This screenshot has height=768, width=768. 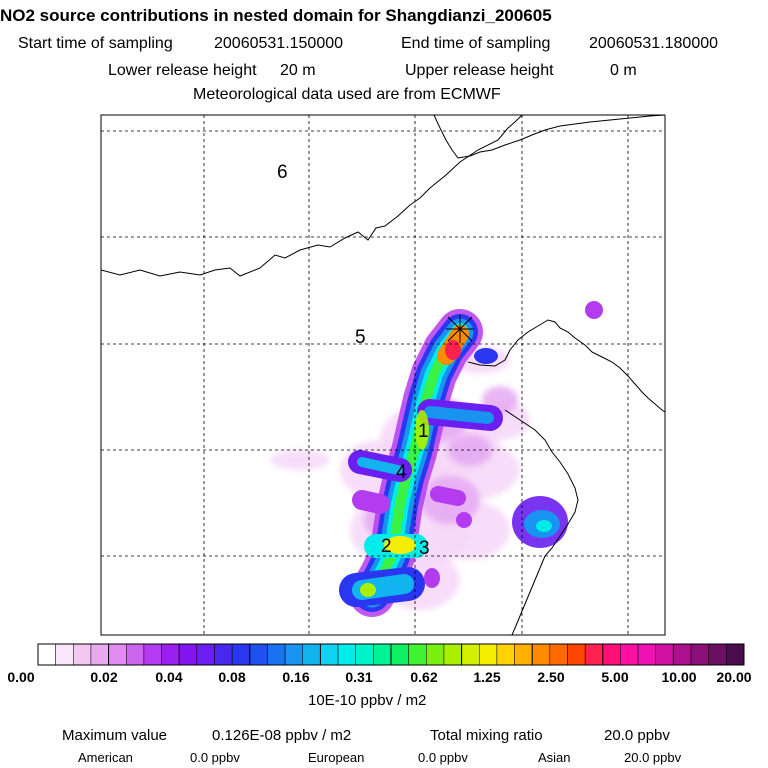 I want to click on plume-hot-base, so click(x=368, y=590).